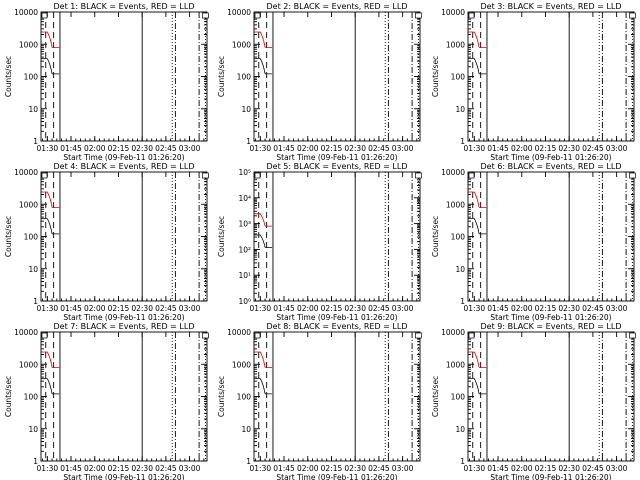 This screenshot has width=640, height=480. Describe the element at coordinates (244, 198) in the screenshot. I see `y-tick-label: 10⁴` at that location.